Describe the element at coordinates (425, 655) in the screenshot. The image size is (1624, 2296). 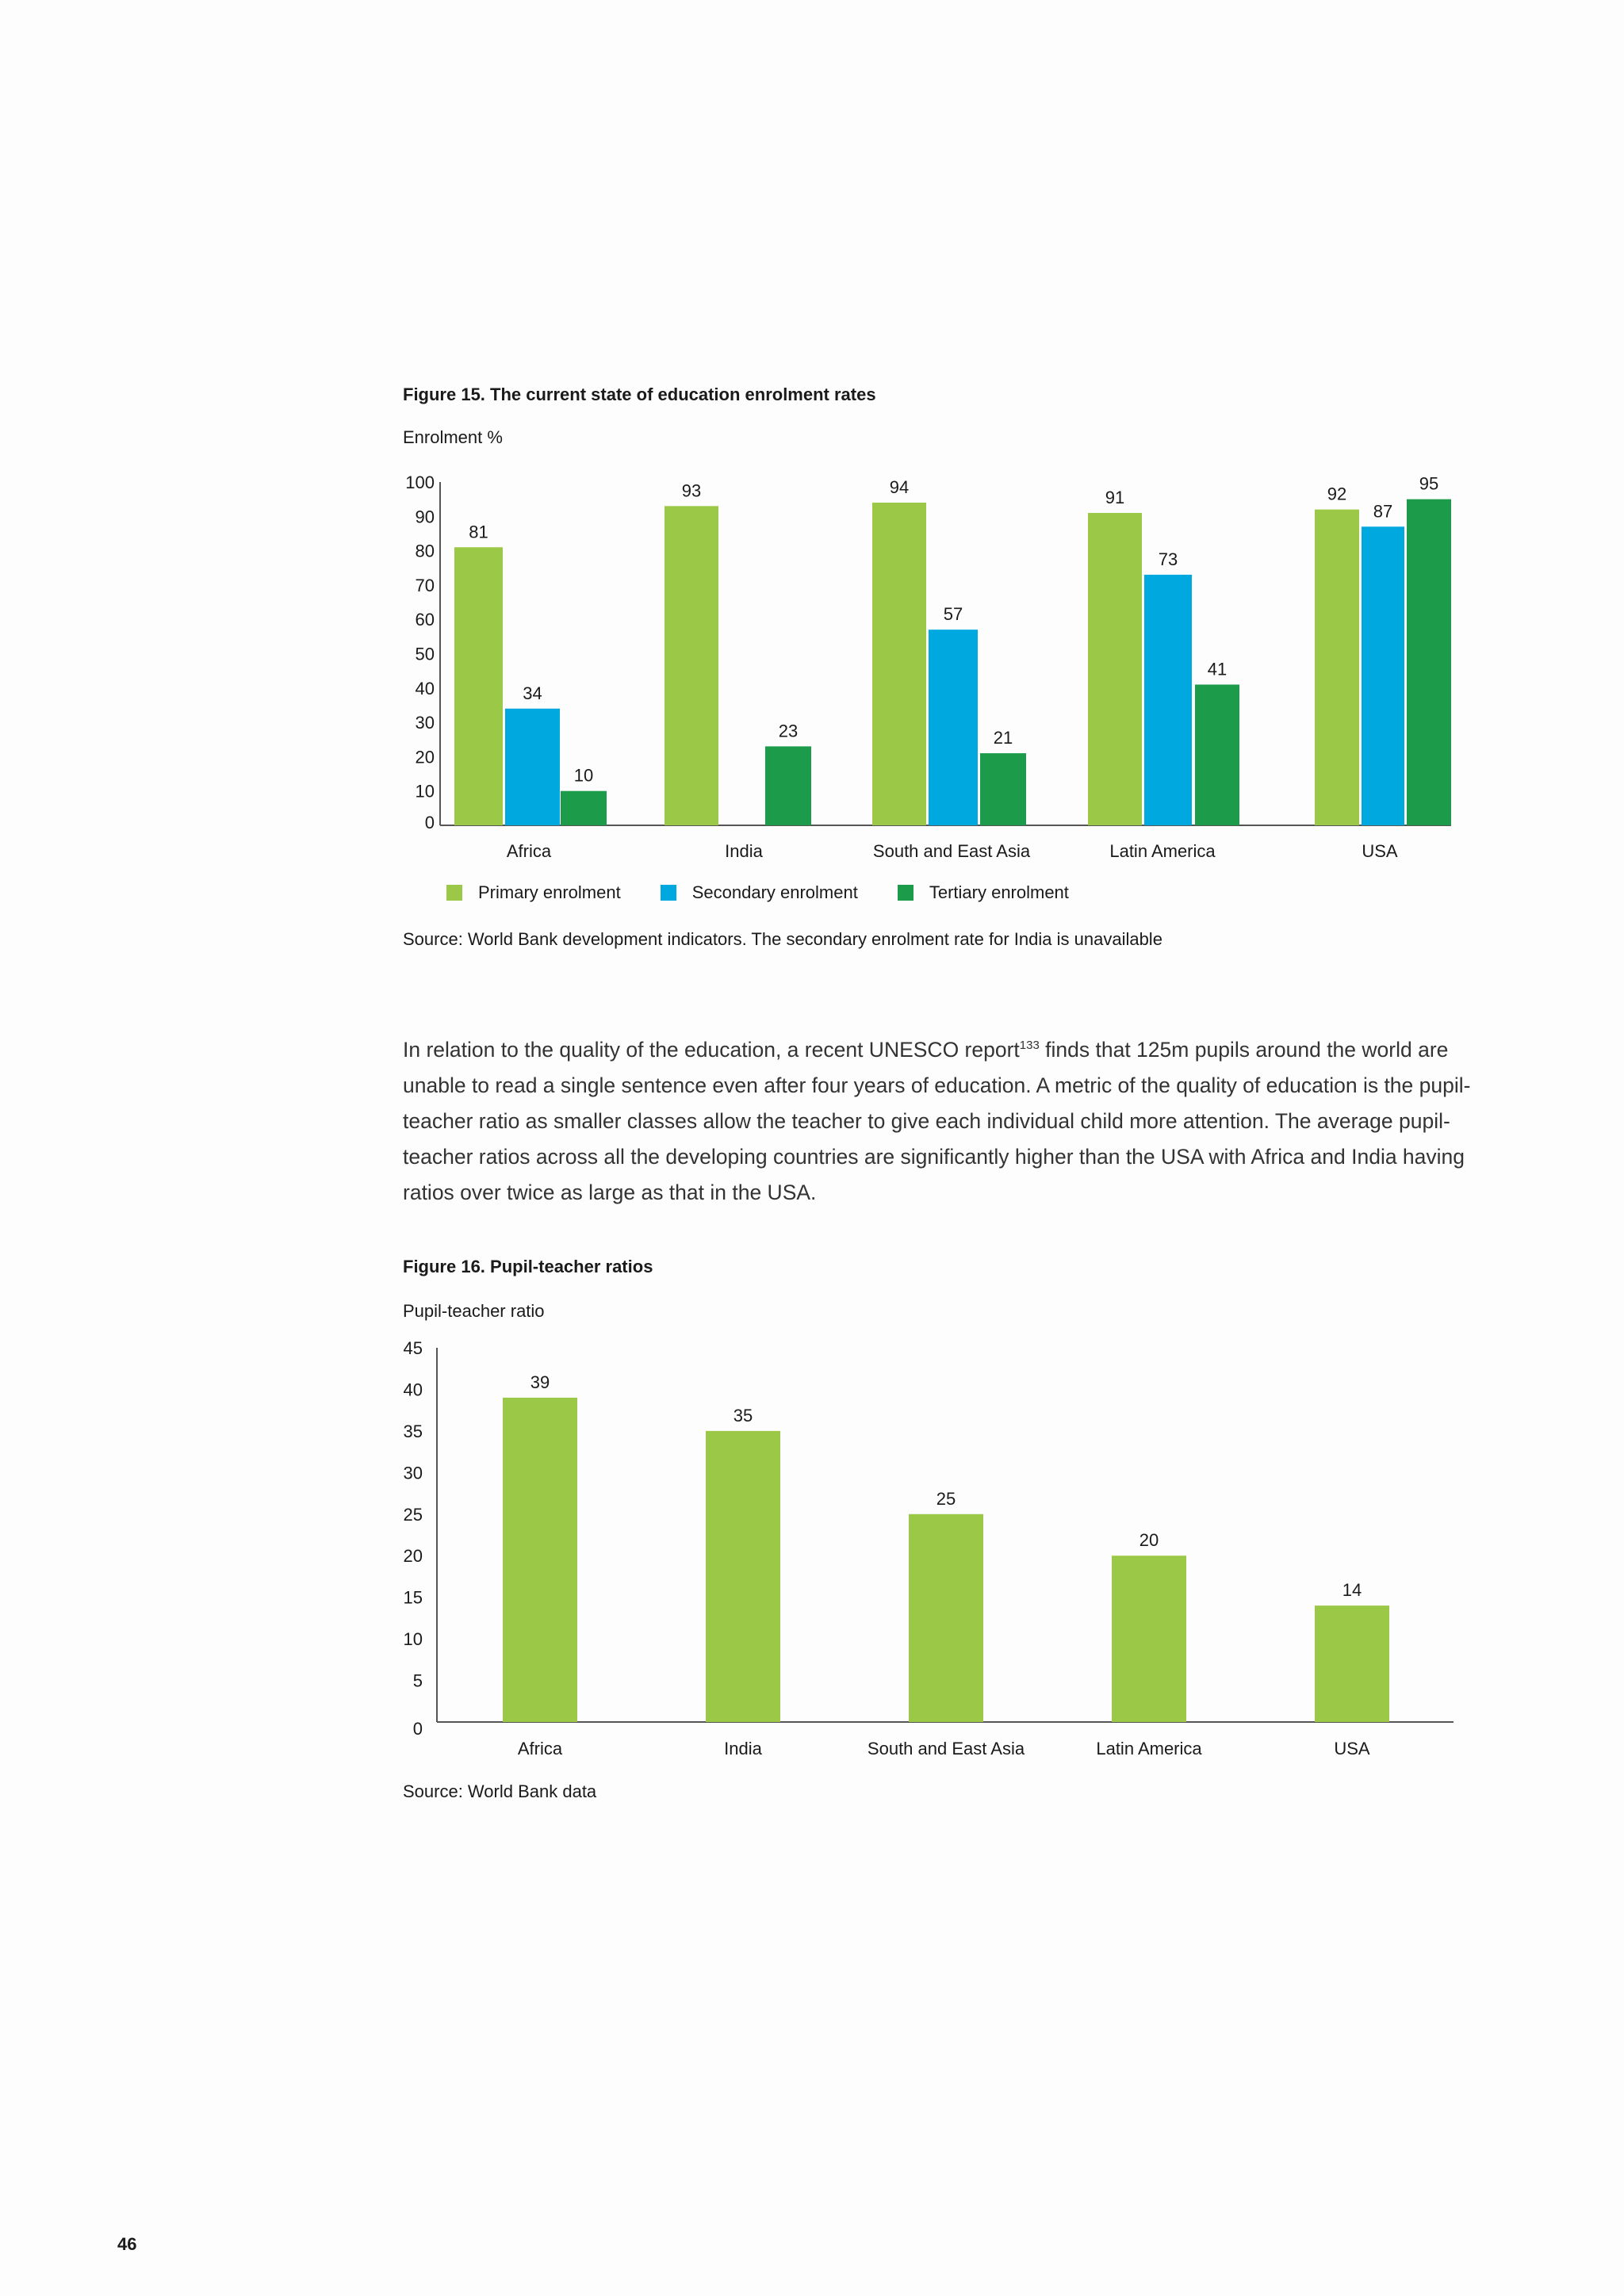
I see `y-tick-label: 50` at that location.